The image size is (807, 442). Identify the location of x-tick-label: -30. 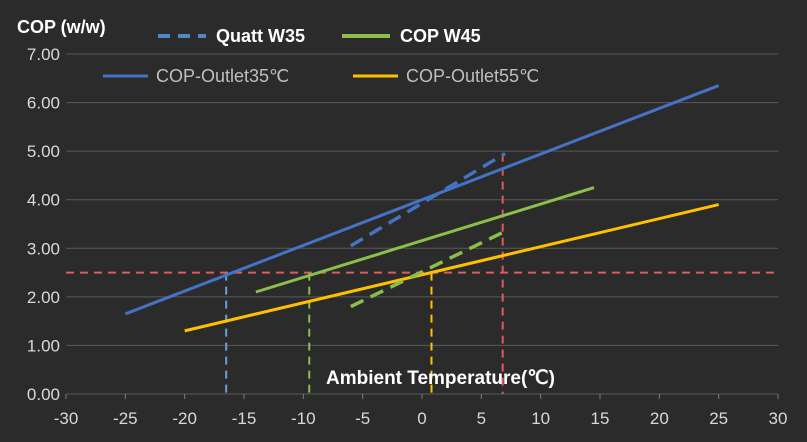
(66, 418).